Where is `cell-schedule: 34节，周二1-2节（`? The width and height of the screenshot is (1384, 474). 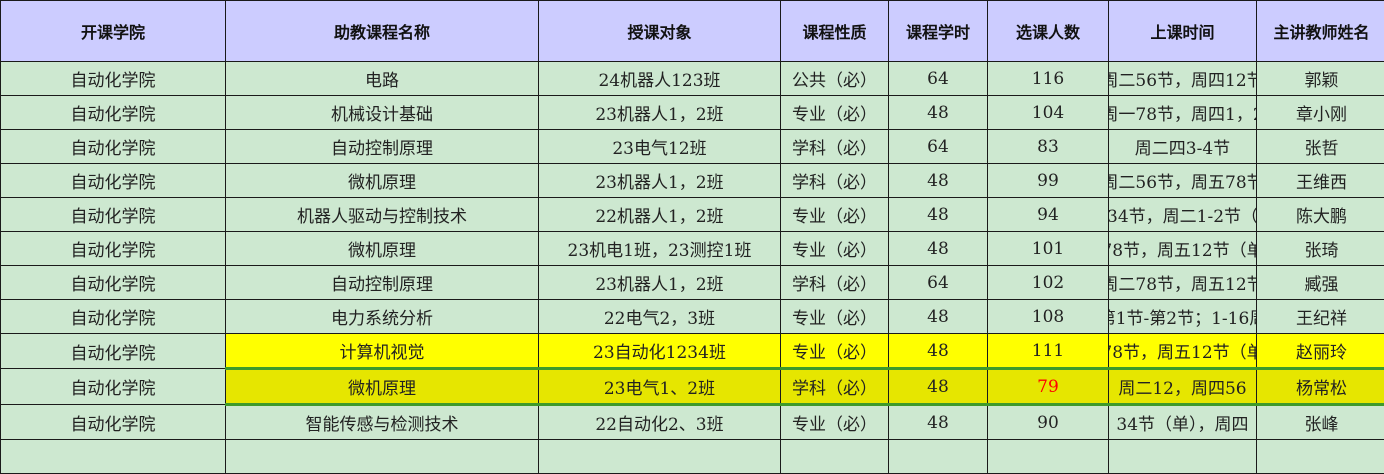 cell-schedule: 34节，周二1-2节（ is located at coordinates (1183, 215).